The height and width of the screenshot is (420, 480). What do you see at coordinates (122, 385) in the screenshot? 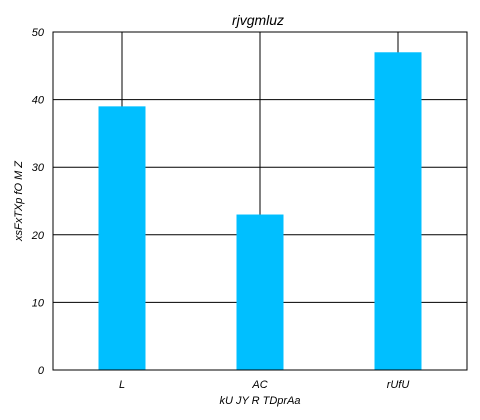
I see `x-tick-label: L` at bounding box center [122, 385].